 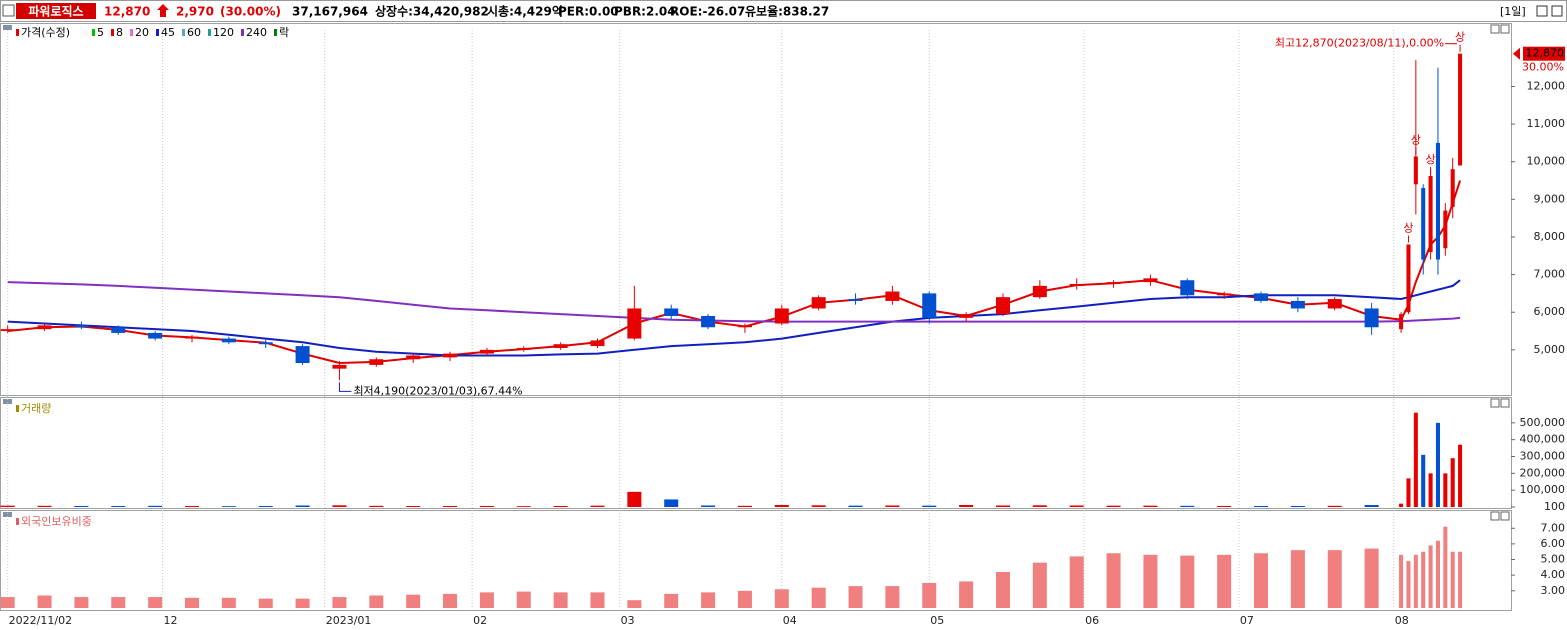 I want to click on y-tick-label: 7.00, so click(x=1553, y=527).